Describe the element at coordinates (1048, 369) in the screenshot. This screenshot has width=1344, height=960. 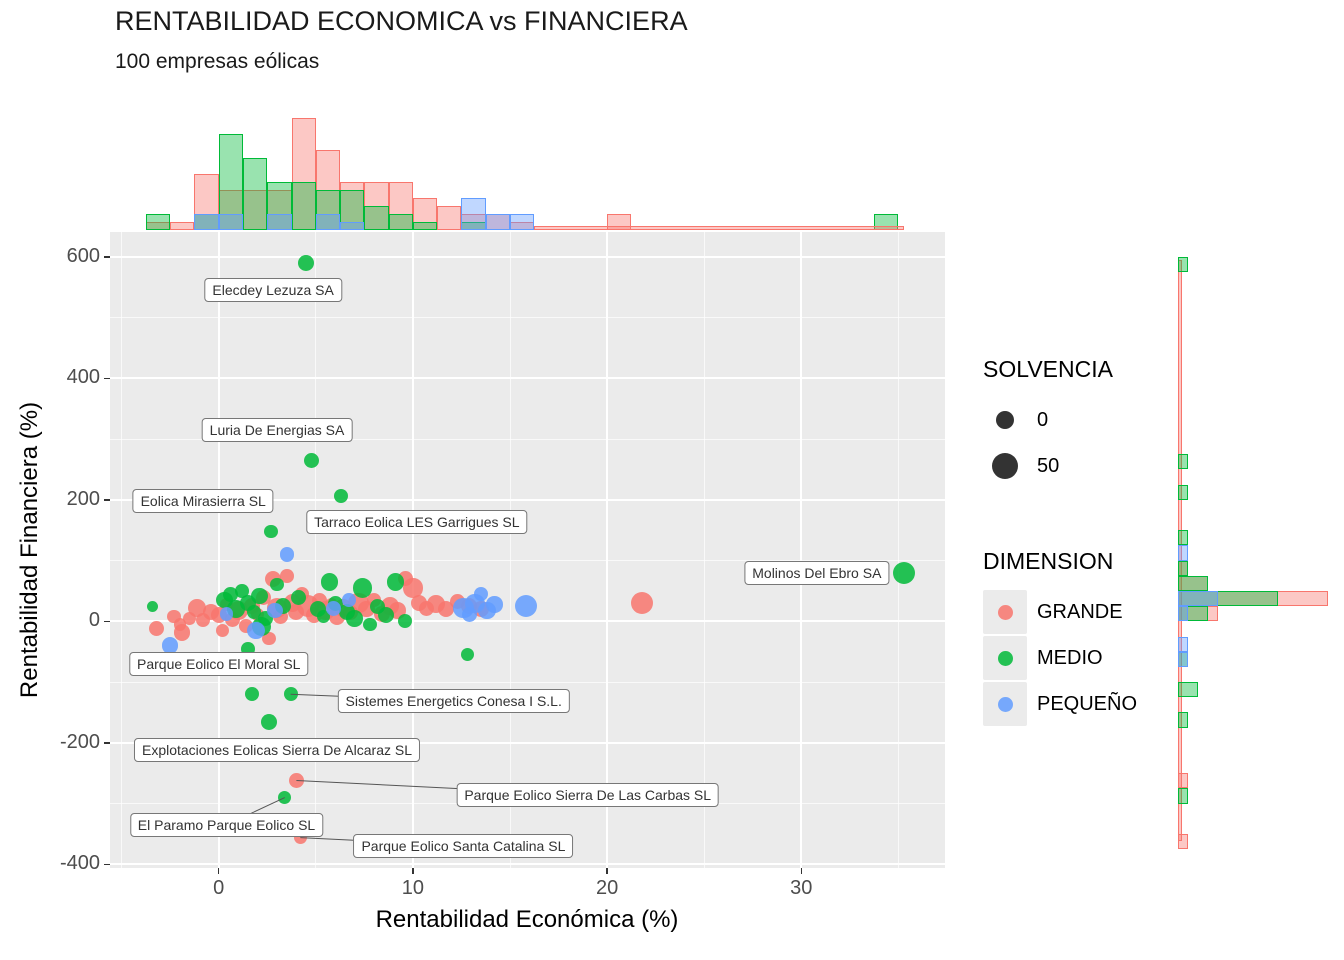
I see `legend-solvencia-title: SOLVENCIA` at that location.